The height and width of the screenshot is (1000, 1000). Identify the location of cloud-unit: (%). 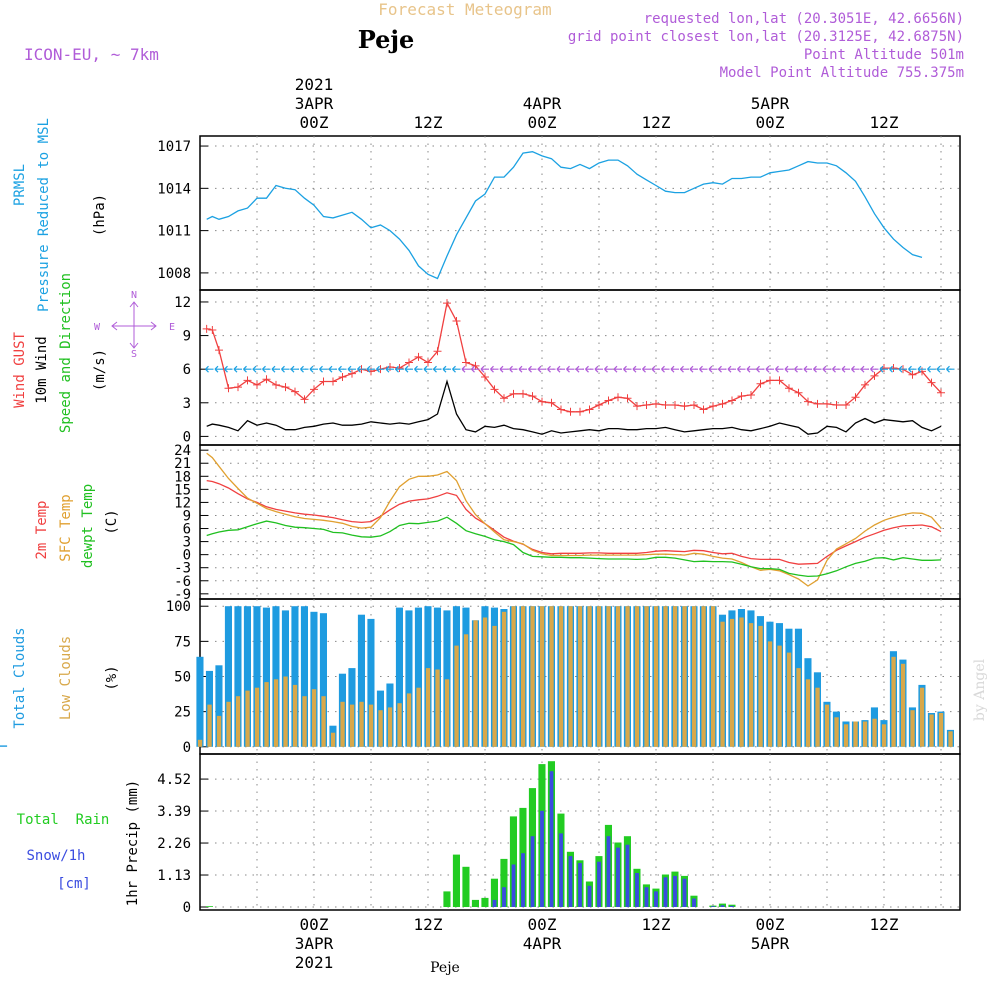
(112, 677).